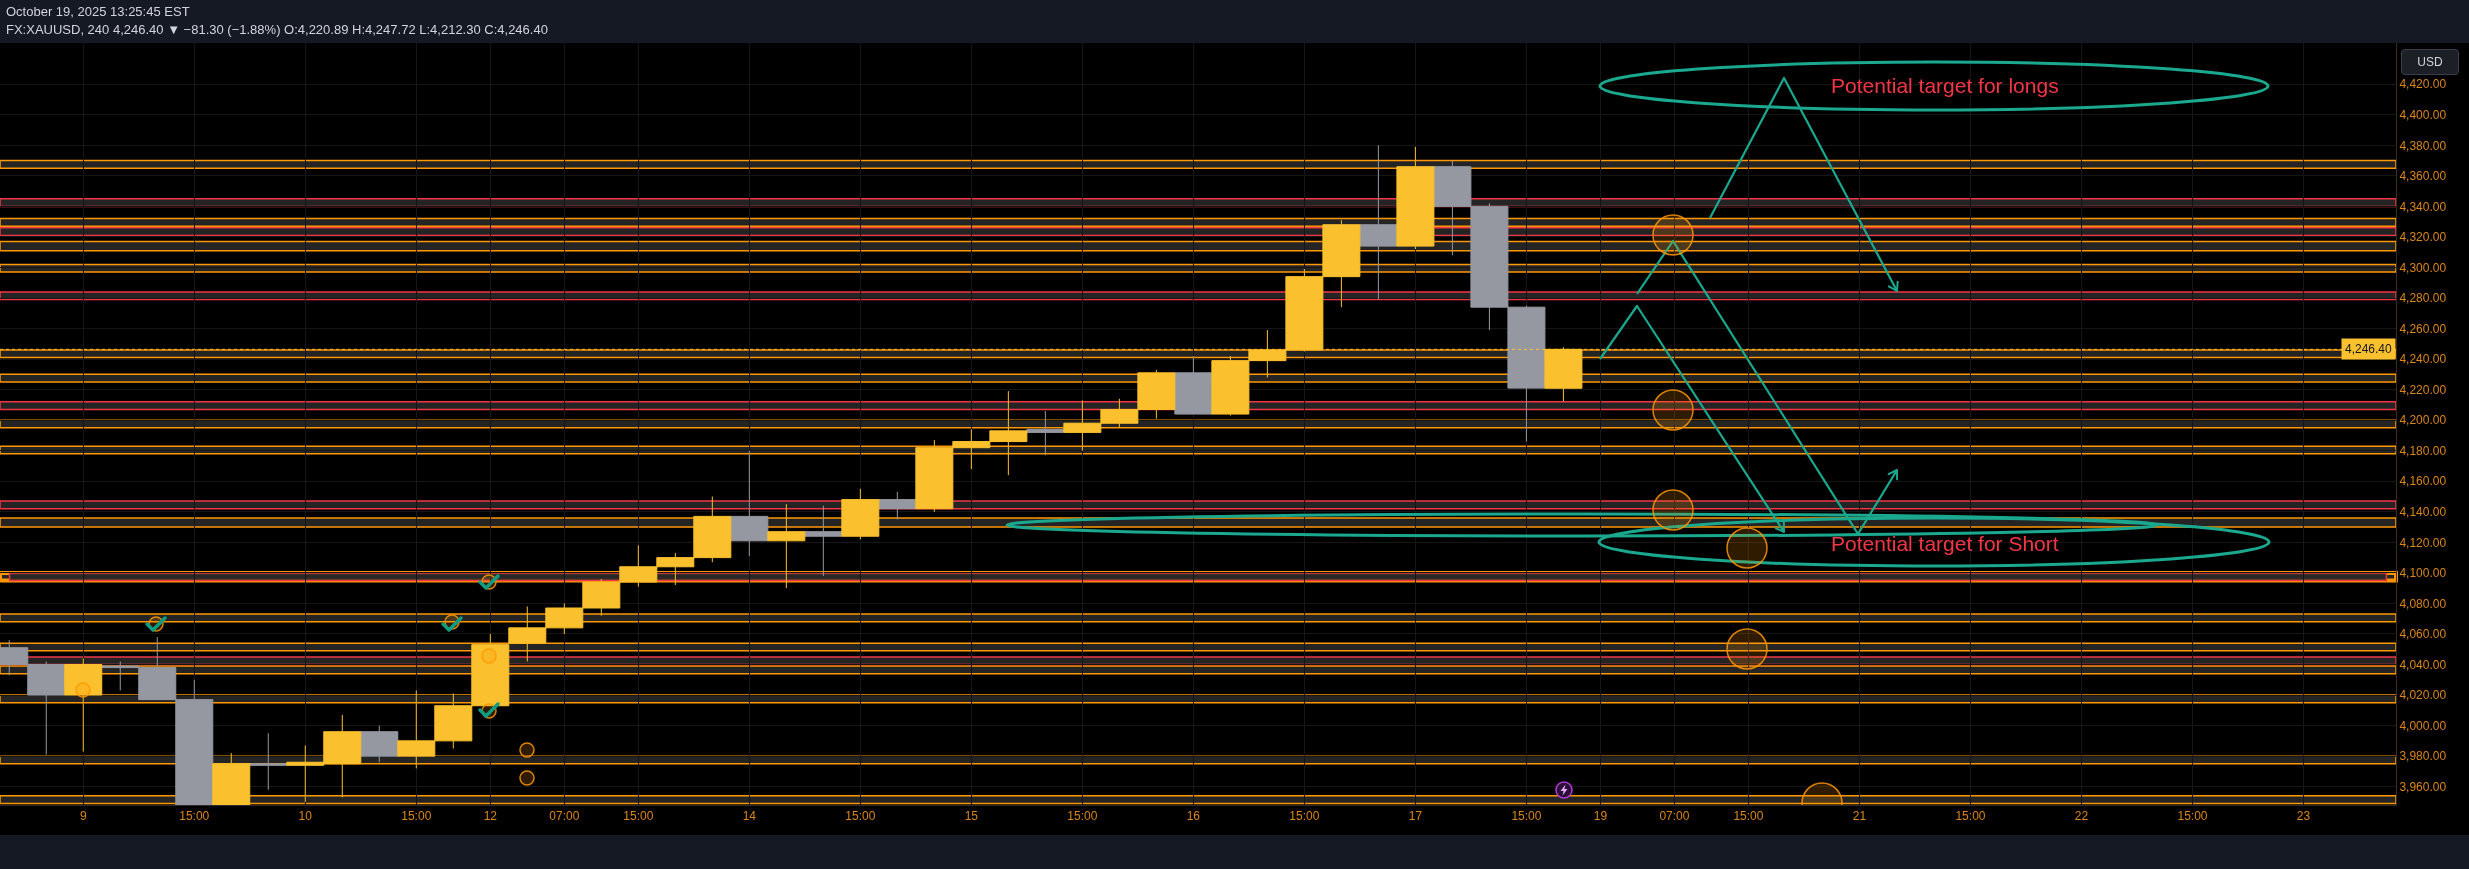 The height and width of the screenshot is (869, 2469). I want to click on annotation: Potential target for Short, so click(1945, 544).